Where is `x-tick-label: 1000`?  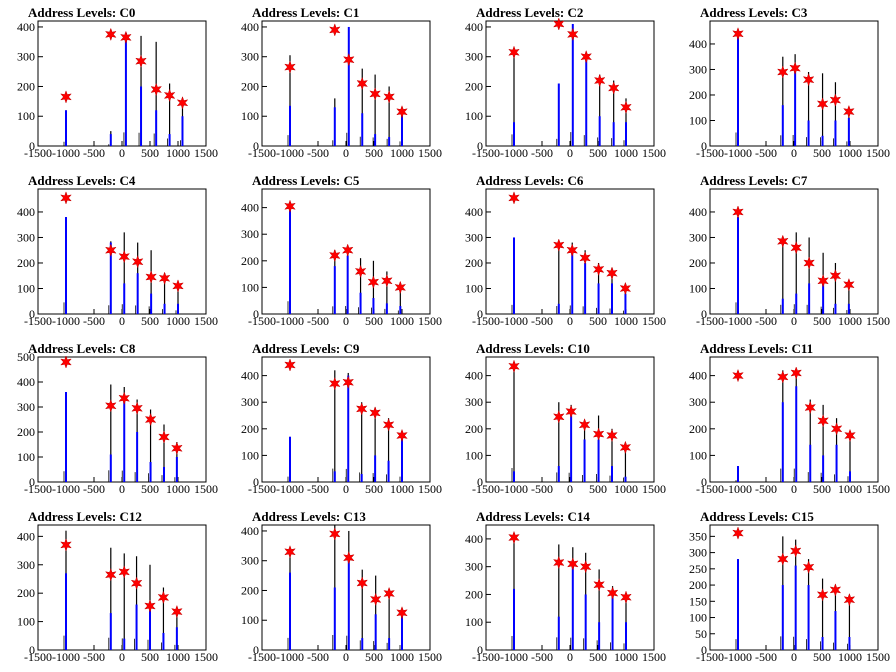 x-tick-label: 1000 is located at coordinates (850, 321).